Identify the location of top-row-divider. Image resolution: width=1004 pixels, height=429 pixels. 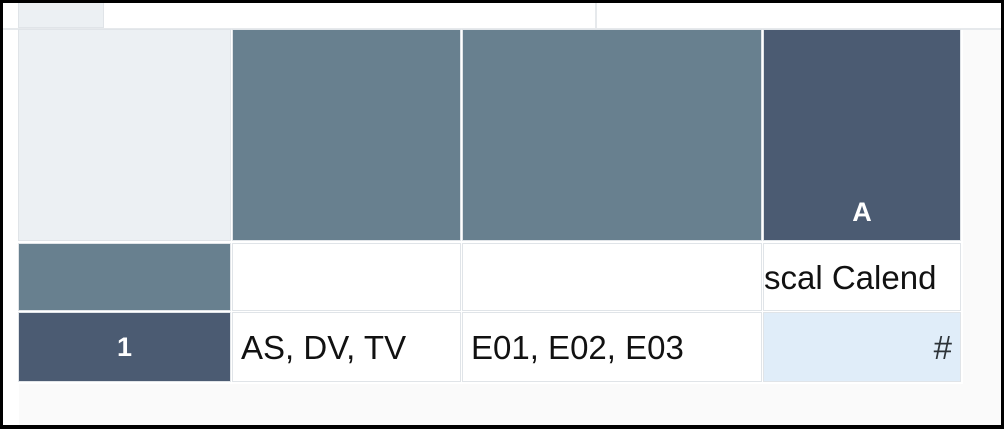
(596, 15).